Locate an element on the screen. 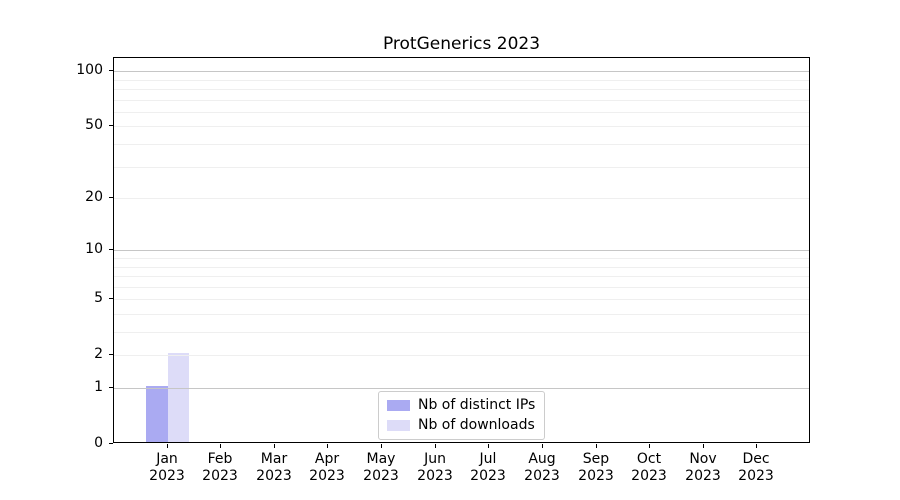 This screenshot has height=500, width=900. y-axis-tick-label: 1 is located at coordinates (98, 387).